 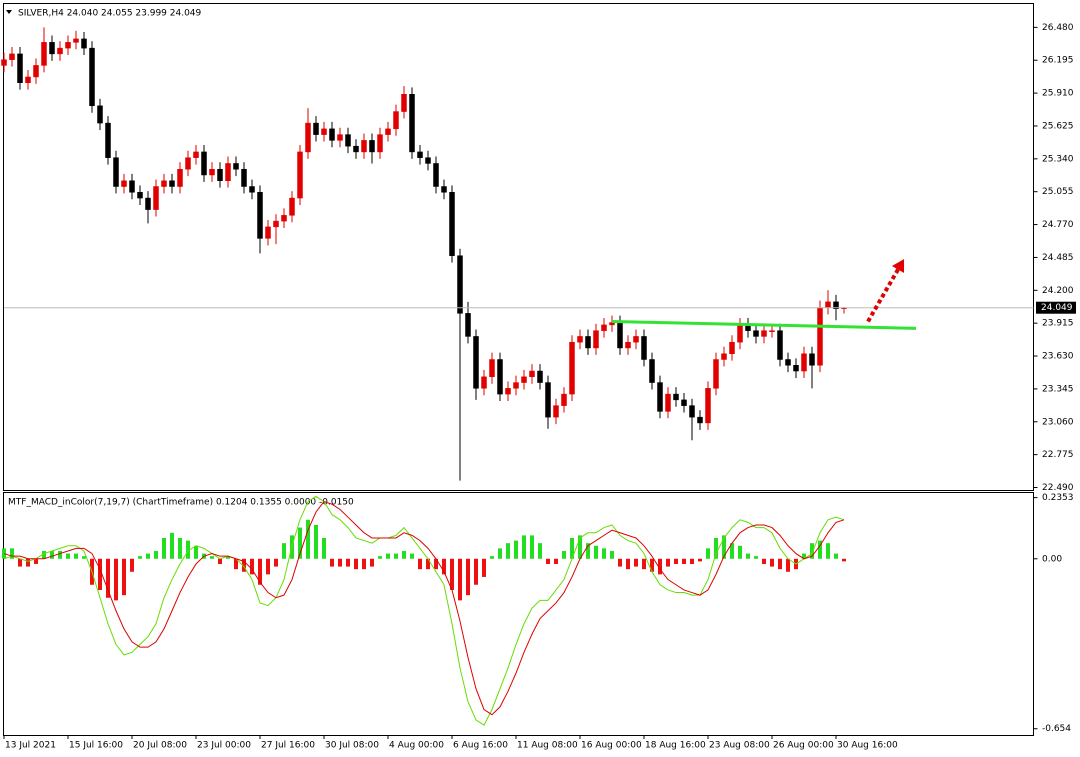 I want to click on x-tick-label: 15 Jul 16:00, so click(x=96, y=746).